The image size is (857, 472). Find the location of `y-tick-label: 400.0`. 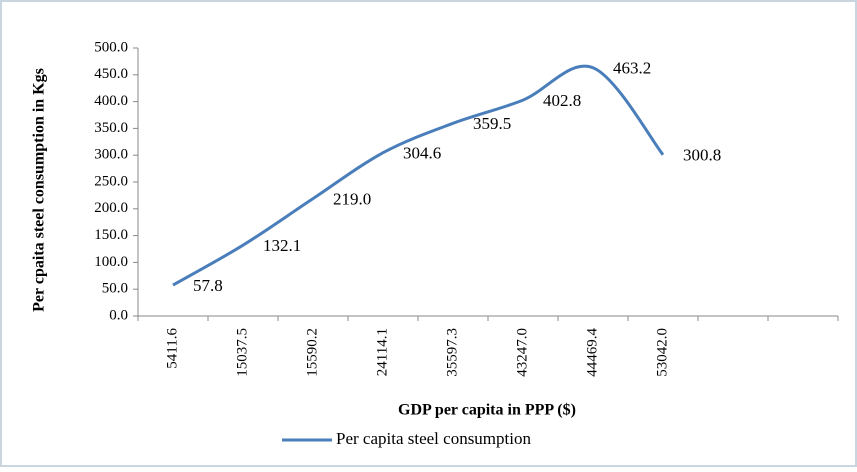

y-tick-label: 400.0 is located at coordinates (111, 101).